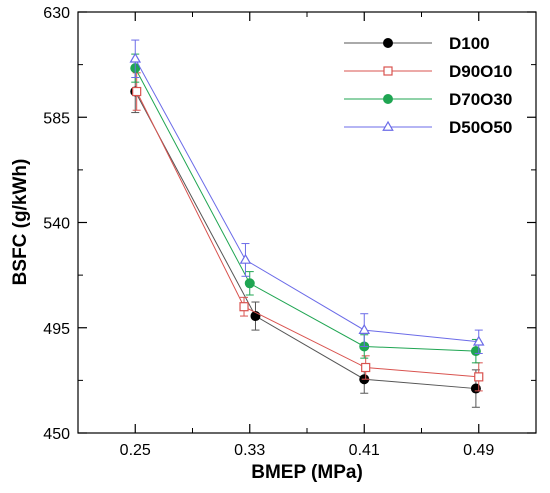  Describe the element at coordinates (56, 13) in the screenshot. I see `y-tick-label: 630` at that location.